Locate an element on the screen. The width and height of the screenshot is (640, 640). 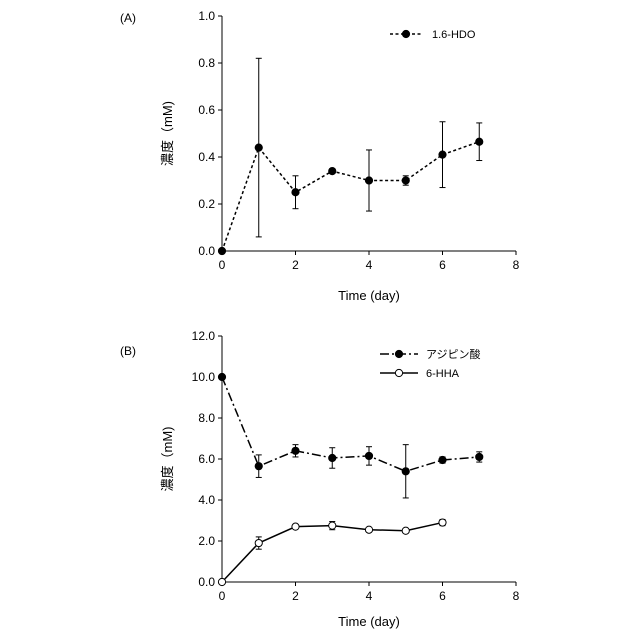
legend-label: 1.6-HDO is located at coordinates (454, 35).